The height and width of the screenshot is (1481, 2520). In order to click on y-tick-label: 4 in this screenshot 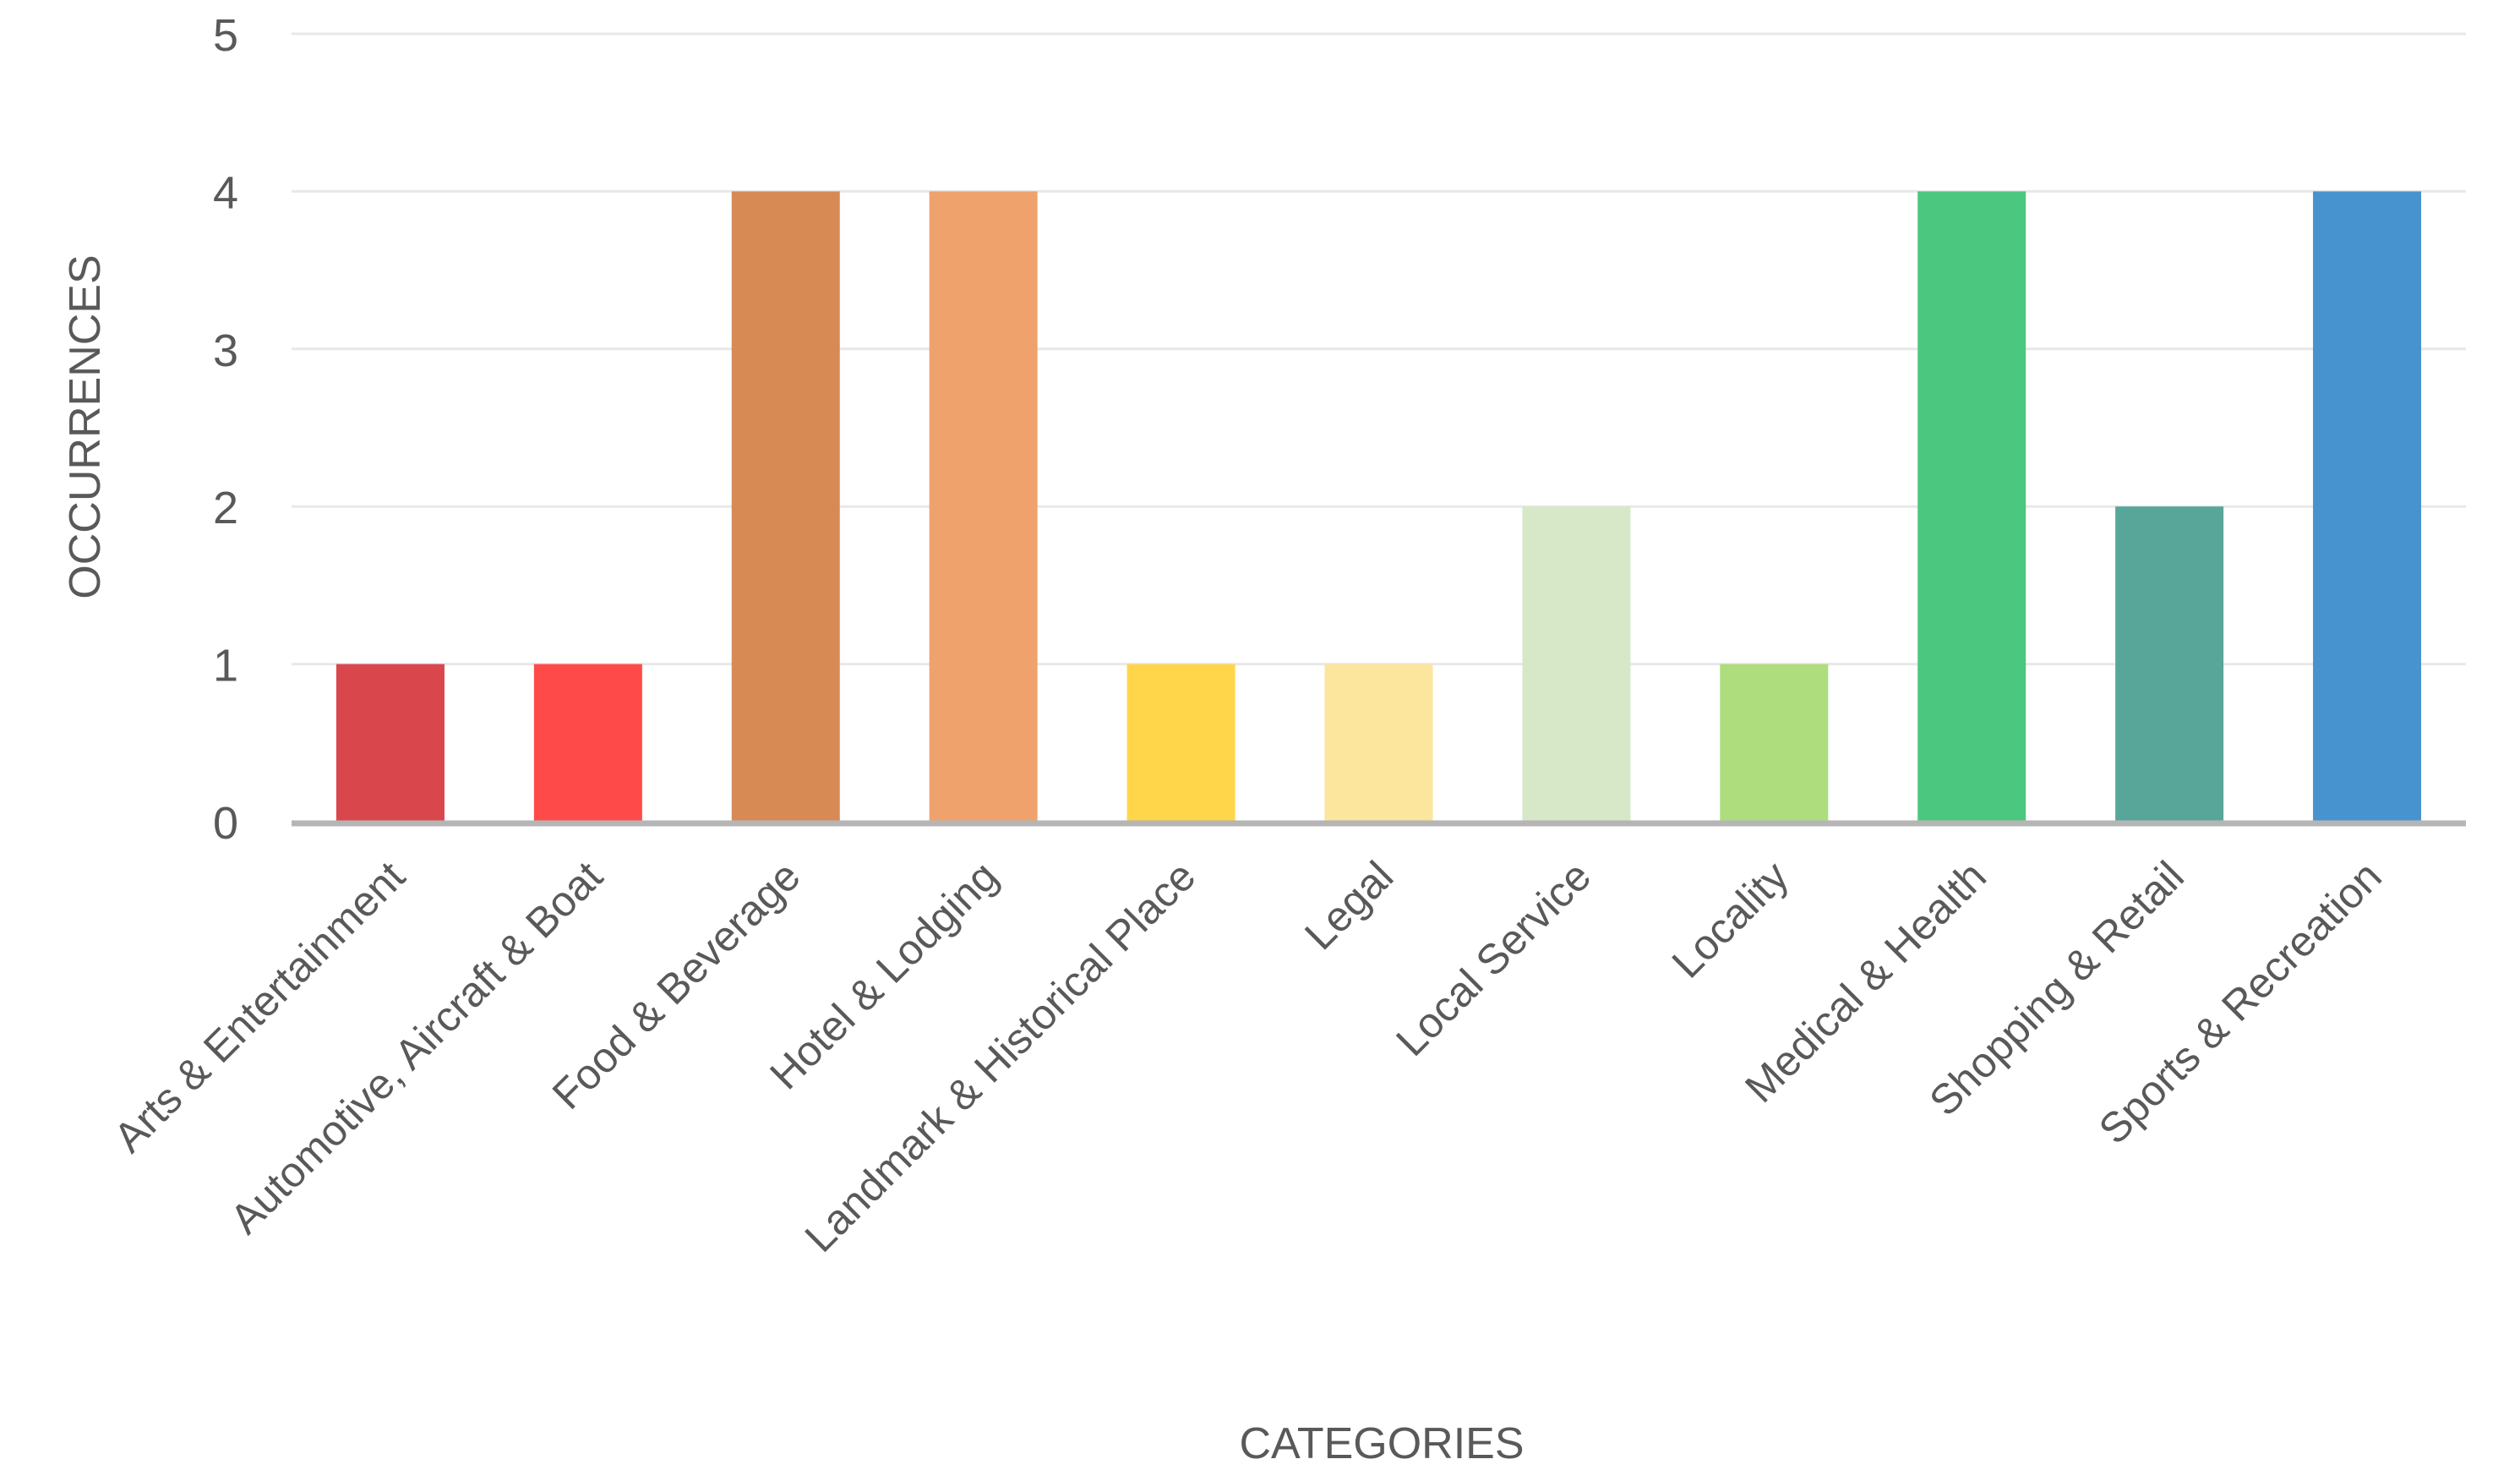, I will do `click(226, 192)`.